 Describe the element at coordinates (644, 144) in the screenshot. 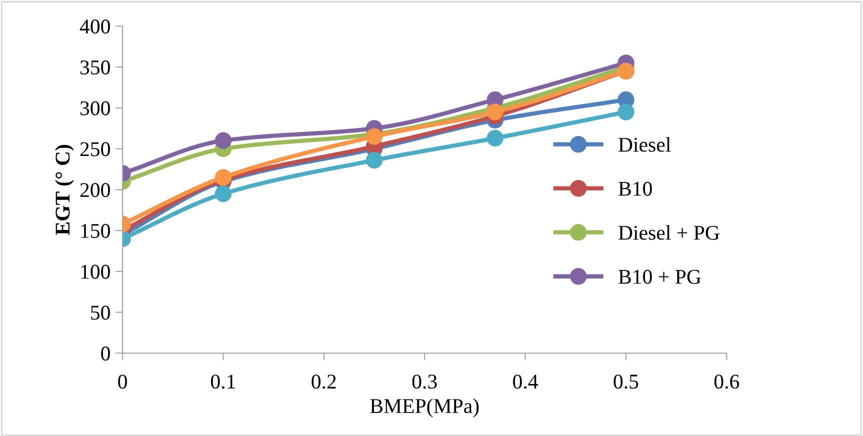

I see `legend-label: Diesel` at that location.